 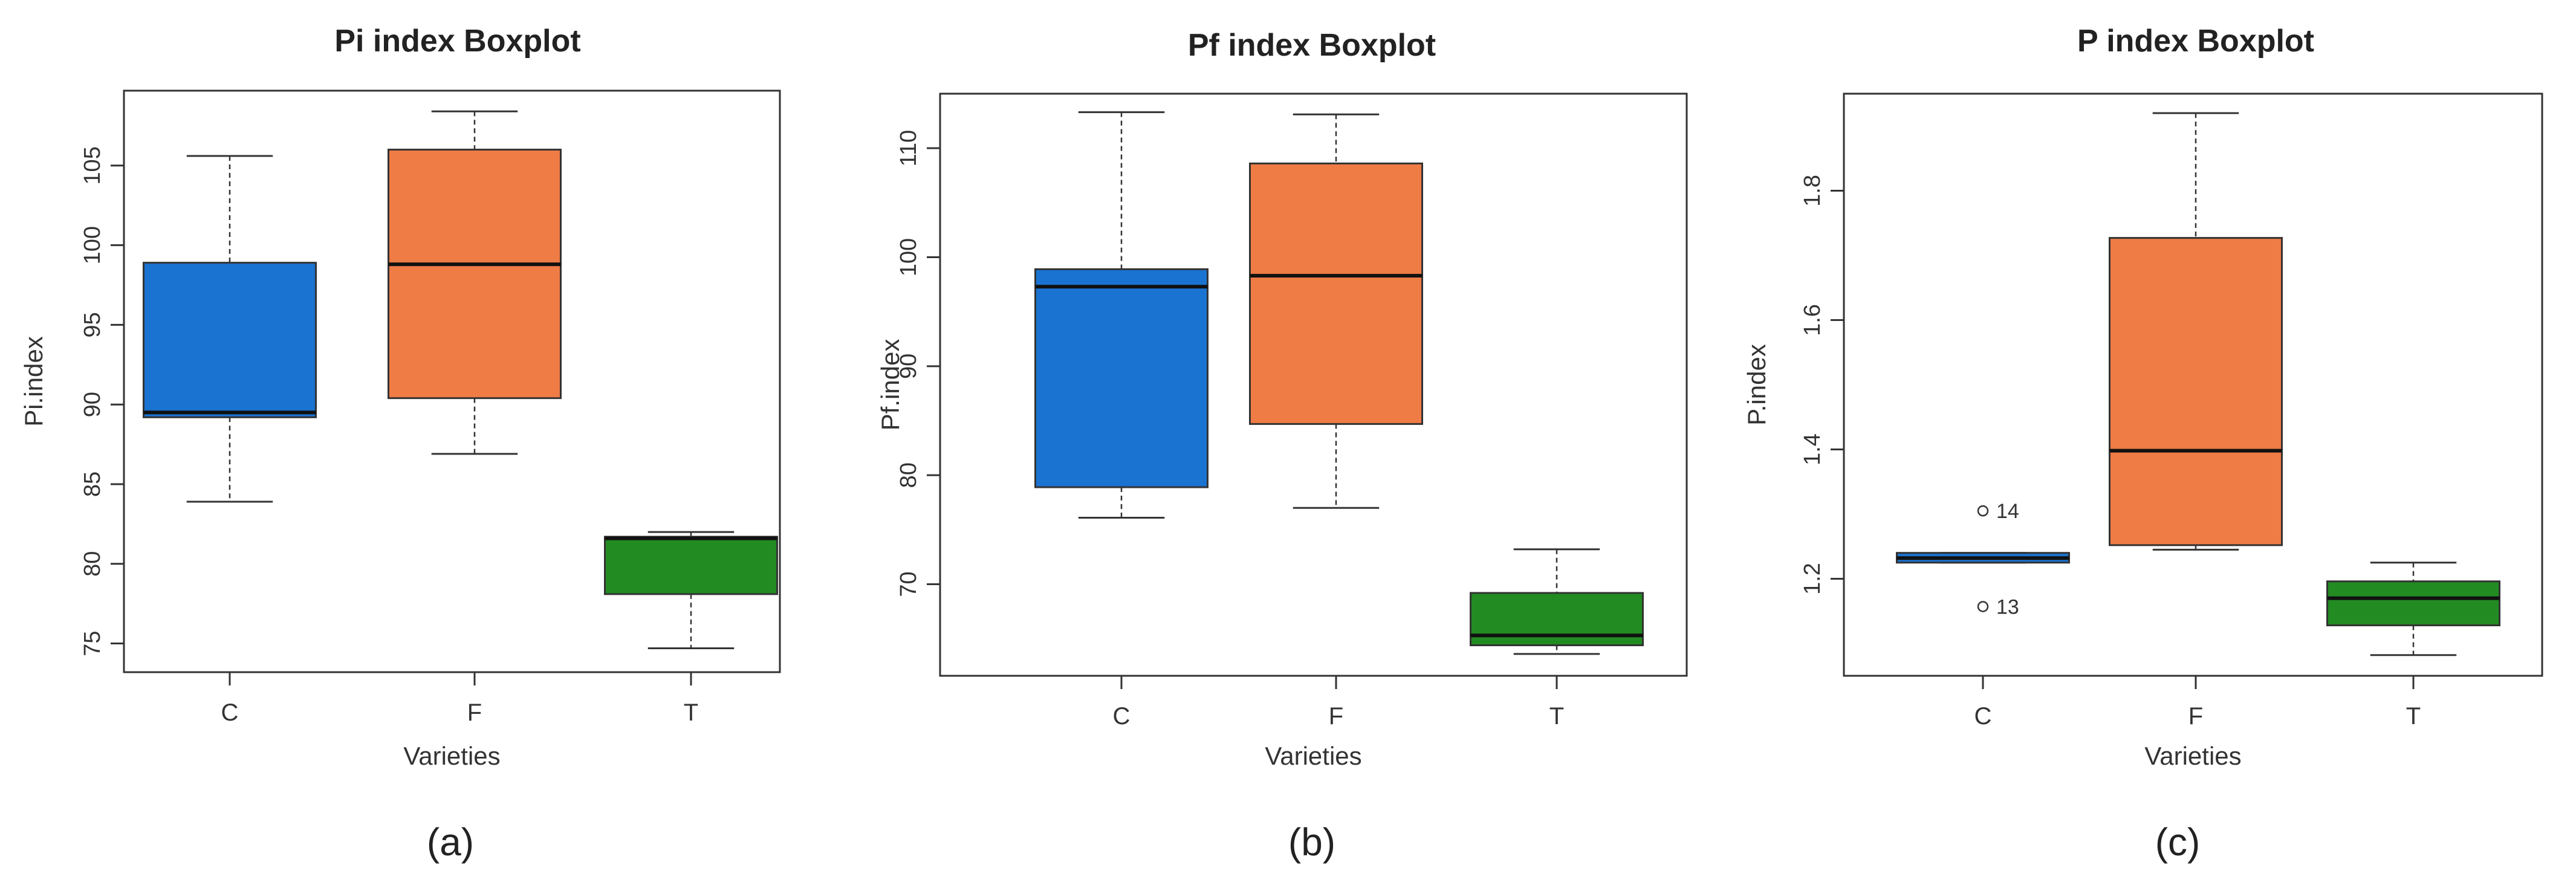 I want to click on y-tick-label: 110, so click(x=909, y=149).